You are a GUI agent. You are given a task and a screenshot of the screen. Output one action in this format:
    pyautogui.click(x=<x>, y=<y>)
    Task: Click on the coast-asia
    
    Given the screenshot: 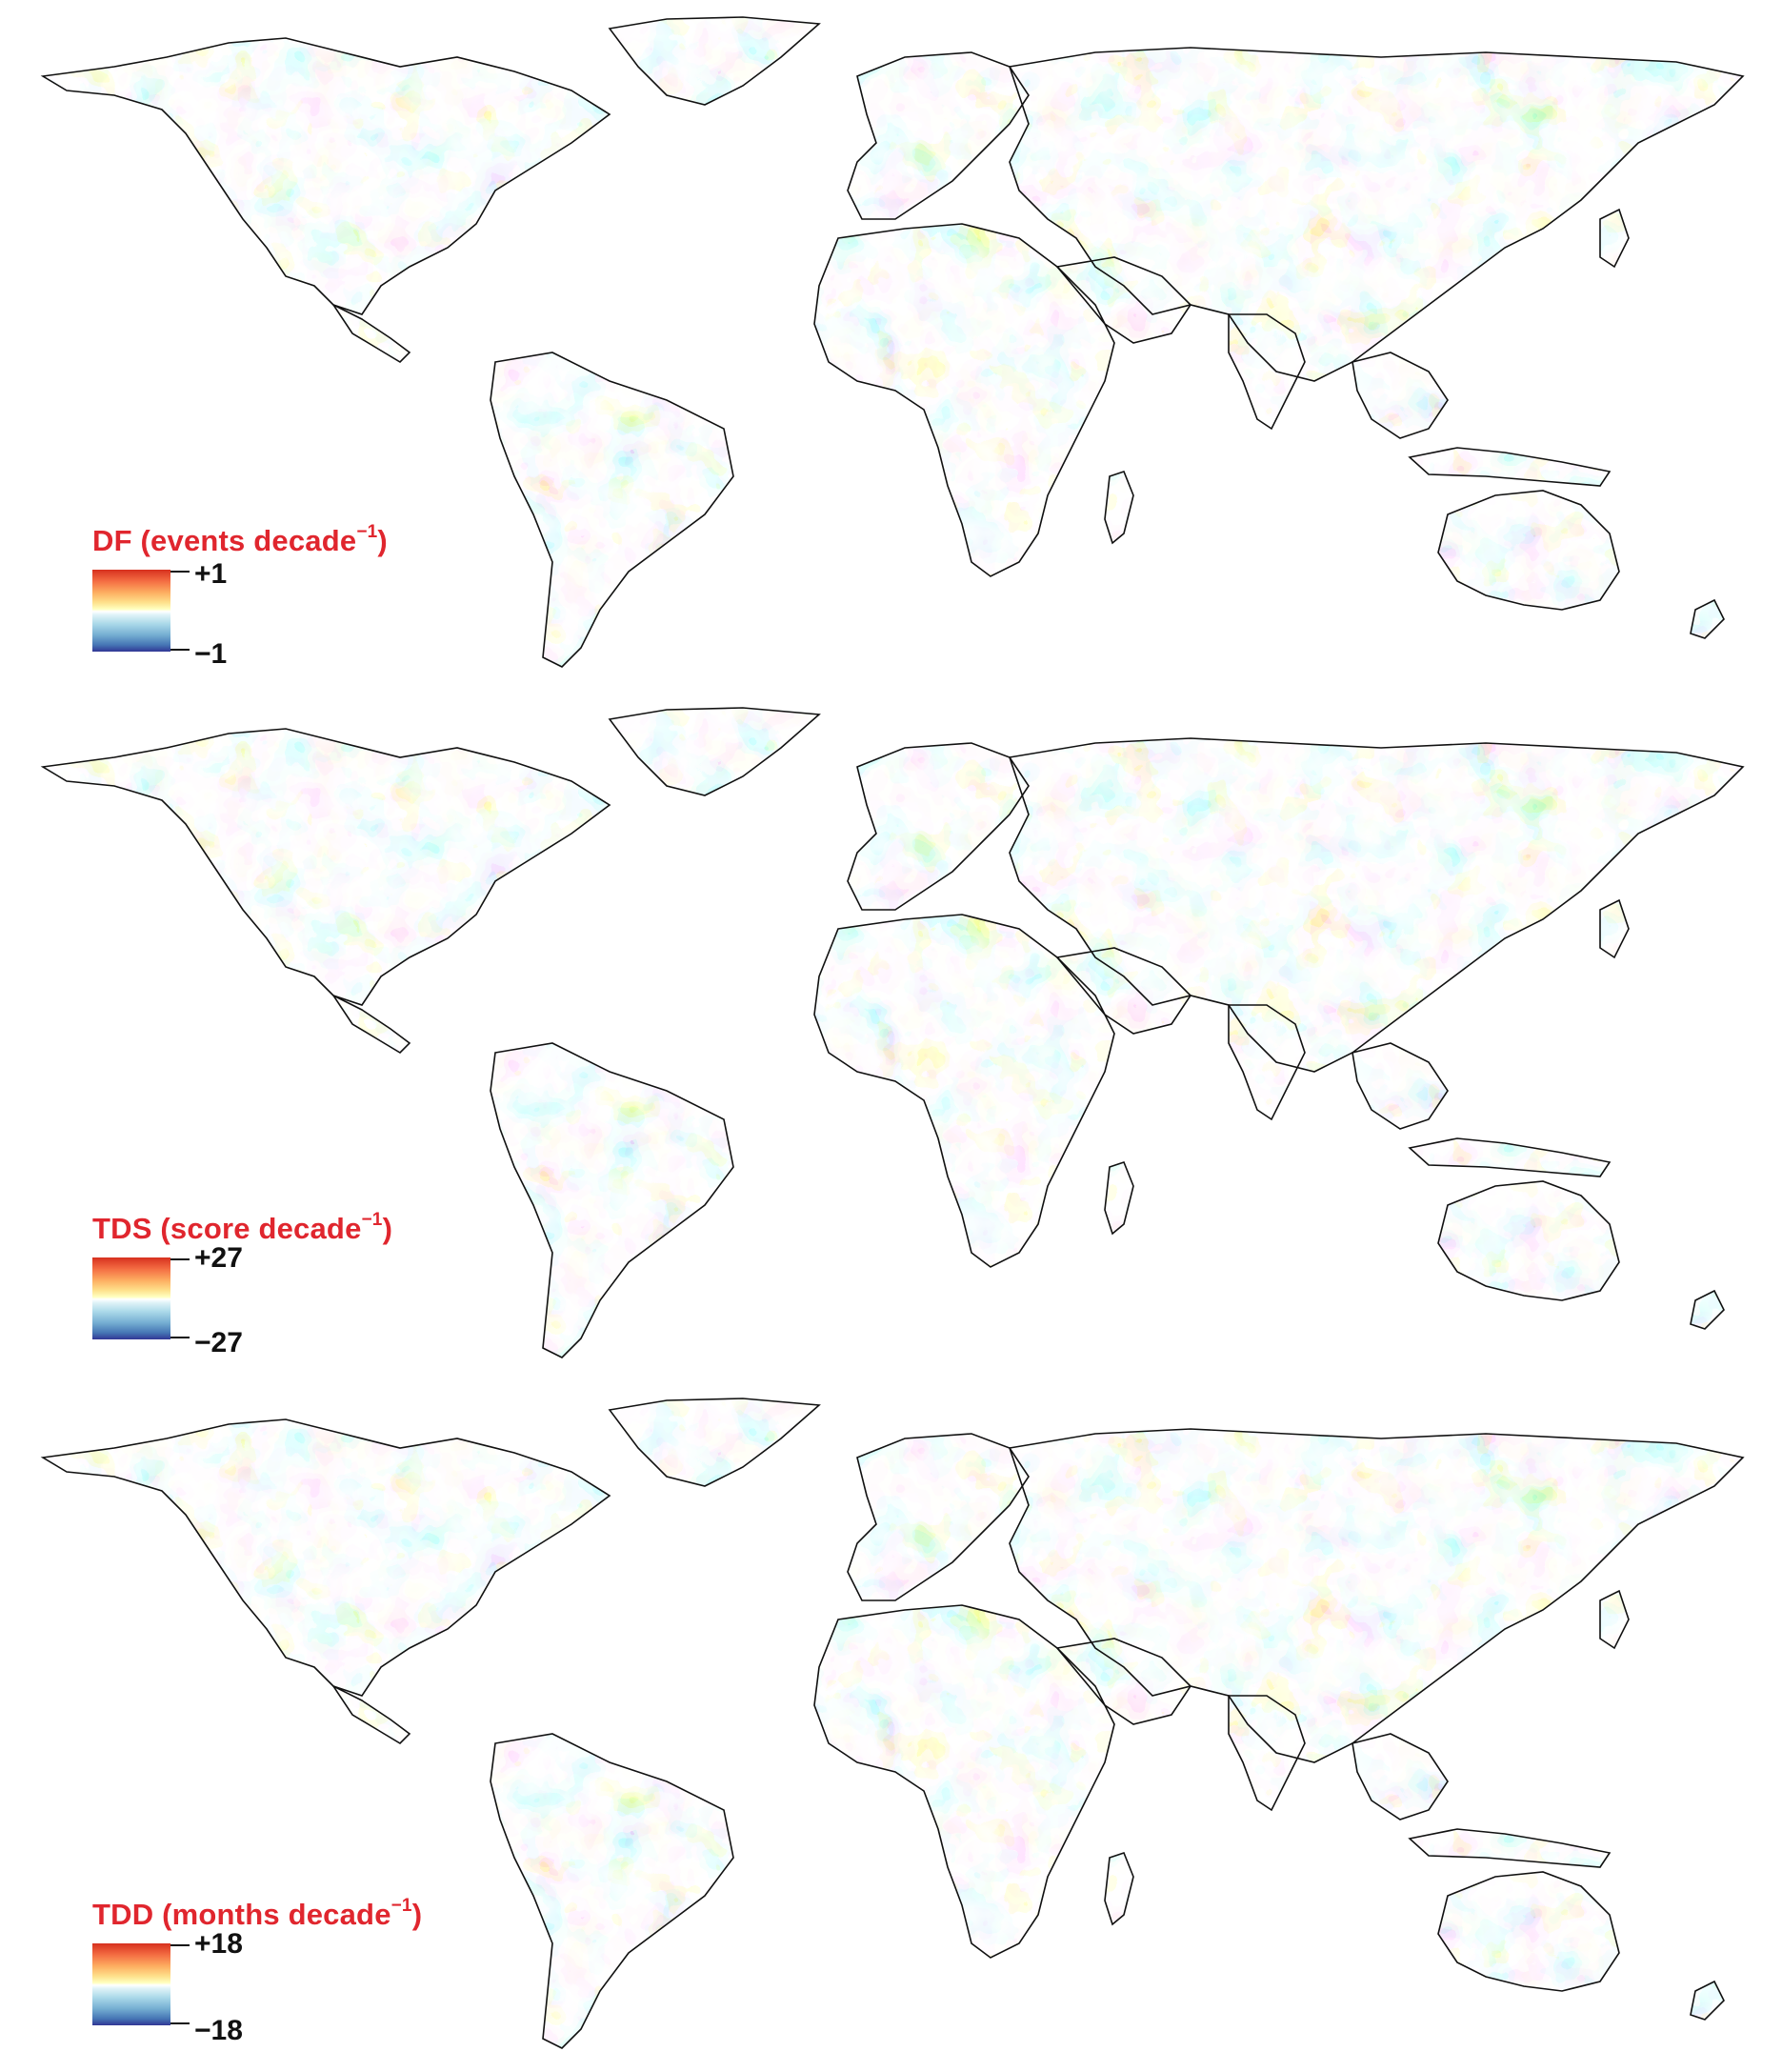 What is the action you would take?
    pyautogui.click(x=1376, y=215)
    